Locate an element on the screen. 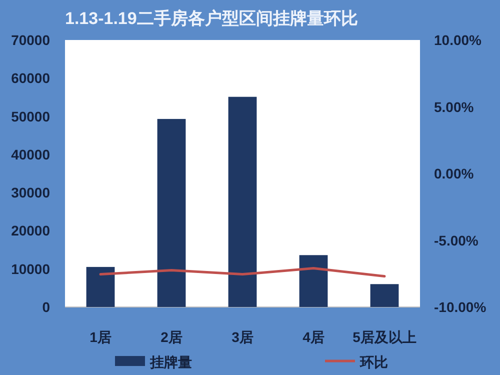 This screenshot has width=500, height=375. y-tick-label: 40000 is located at coordinates (30, 154).